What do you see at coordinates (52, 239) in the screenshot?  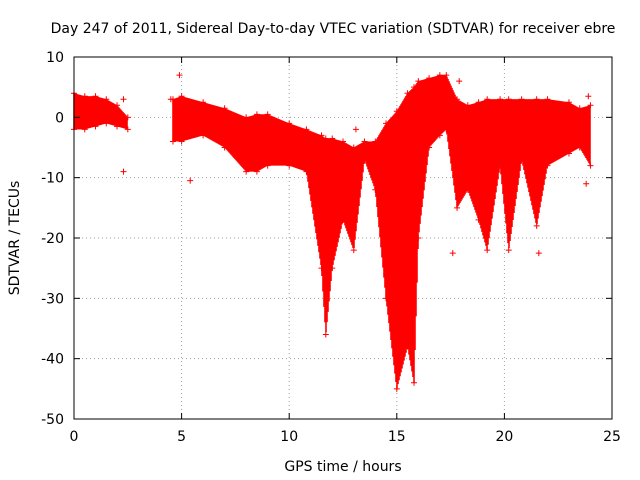 I see `y-tick-label: -20` at bounding box center [52, 239].